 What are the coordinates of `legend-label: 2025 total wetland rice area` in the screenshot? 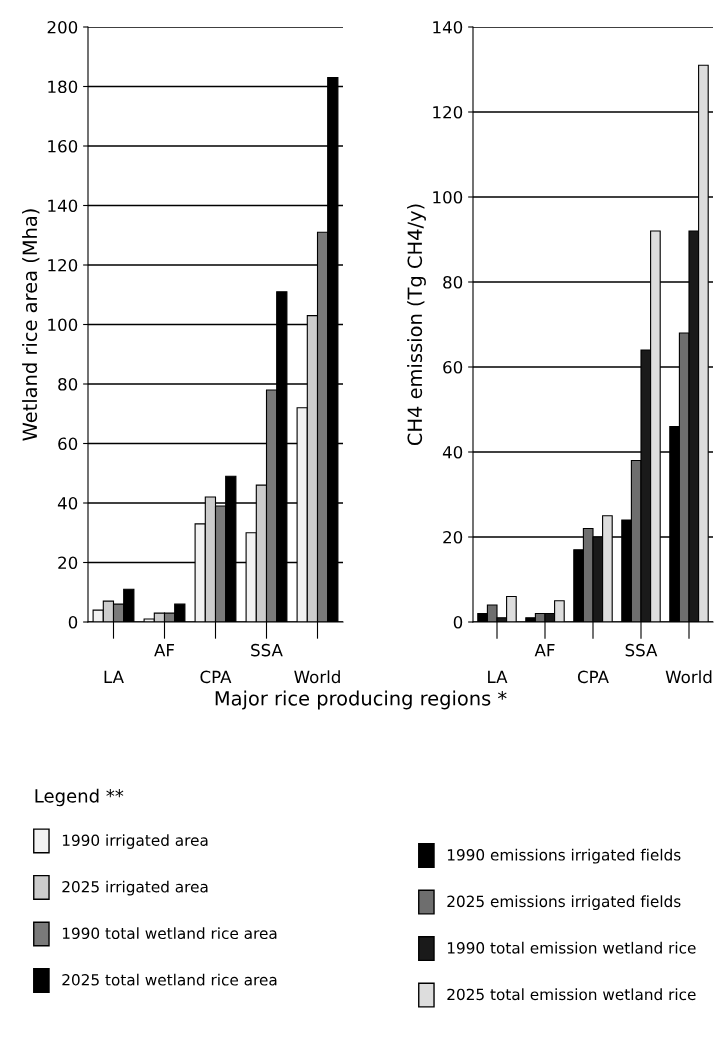 It's located at (169, 979).